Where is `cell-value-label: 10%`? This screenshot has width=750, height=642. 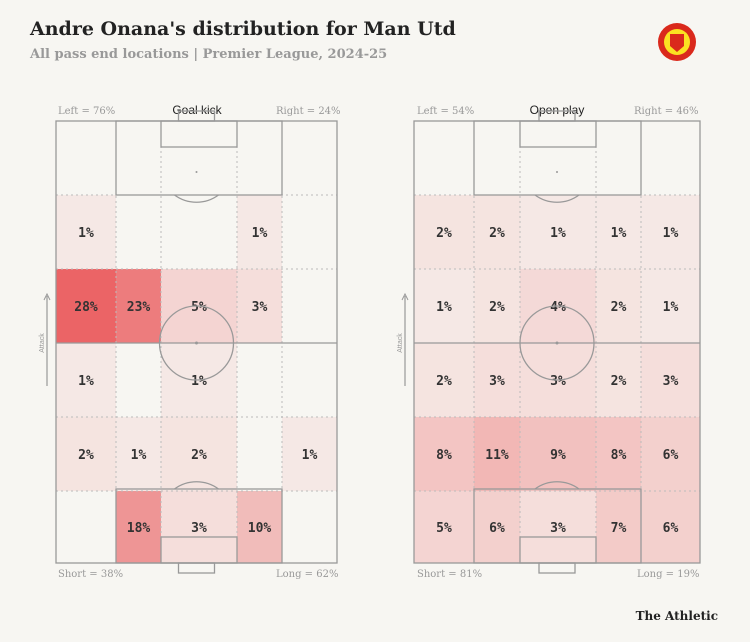 cell-value-label: 10% is located at coordinates (260, 528).